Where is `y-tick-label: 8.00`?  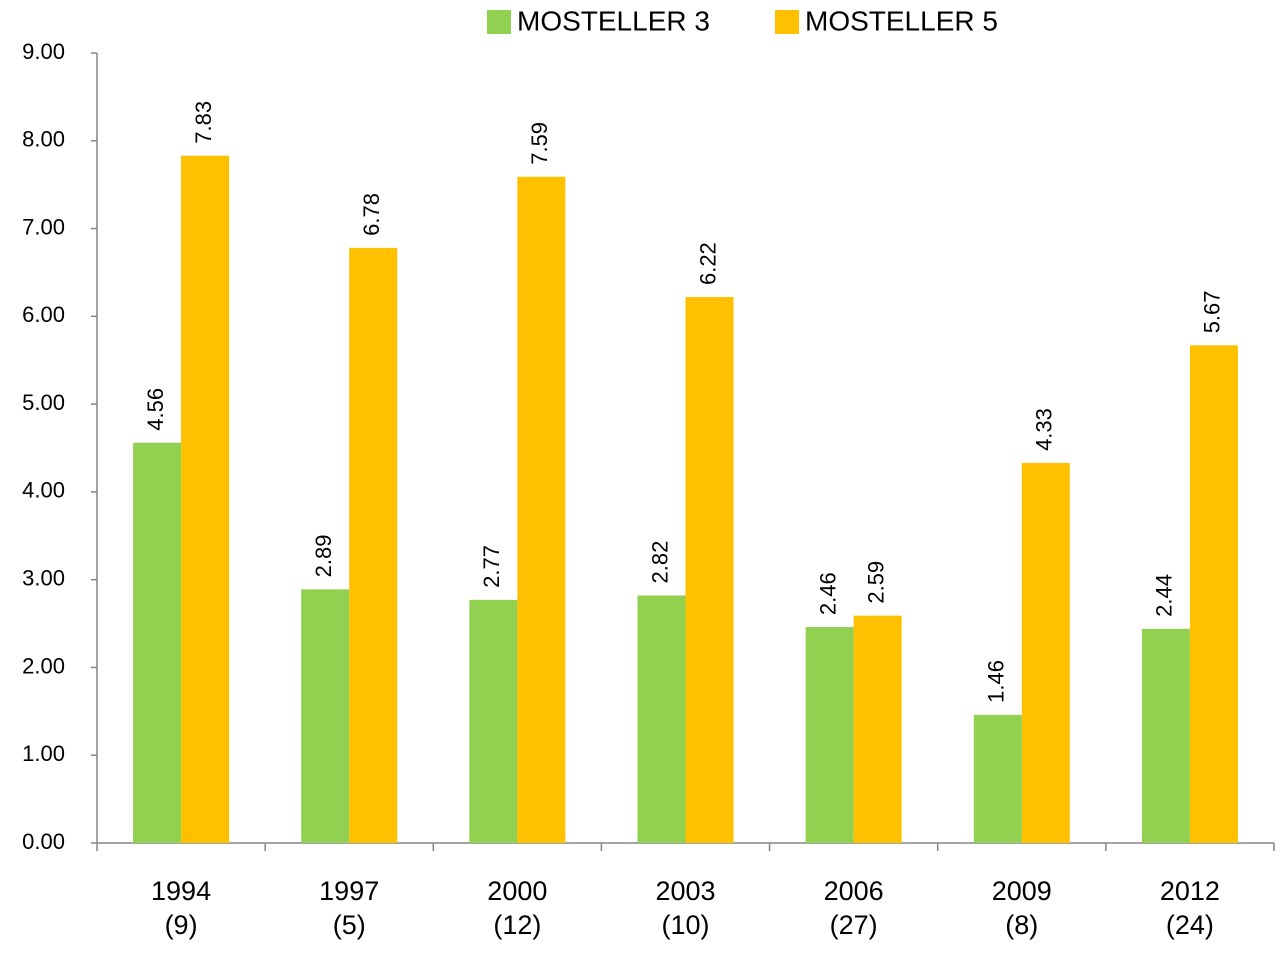
y-tick-label: 8.00 is located at coordinates (43, 139).